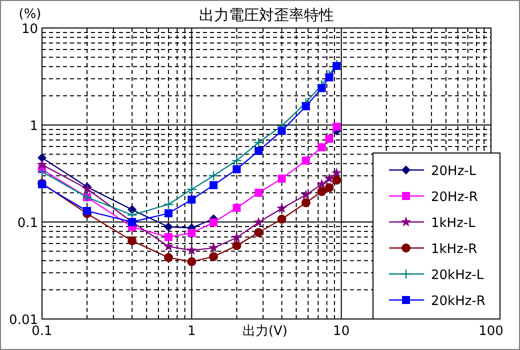  What do you see at coordinates (457, 275) in the screenshot?
I see `legend-label: 20kHz-L` at bounding box center [457, 275].